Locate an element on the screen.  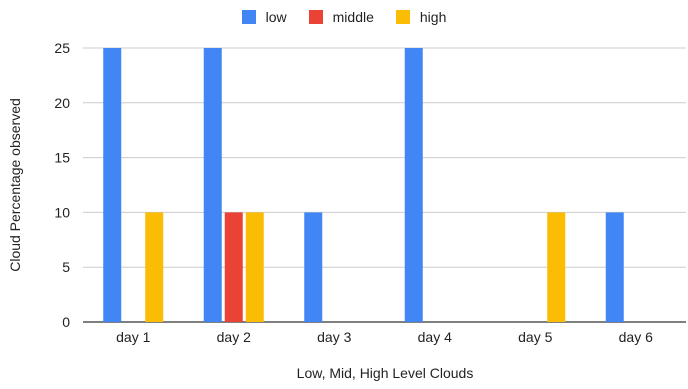
x-tick-label: day 2 is located at coordinates (234, 337).